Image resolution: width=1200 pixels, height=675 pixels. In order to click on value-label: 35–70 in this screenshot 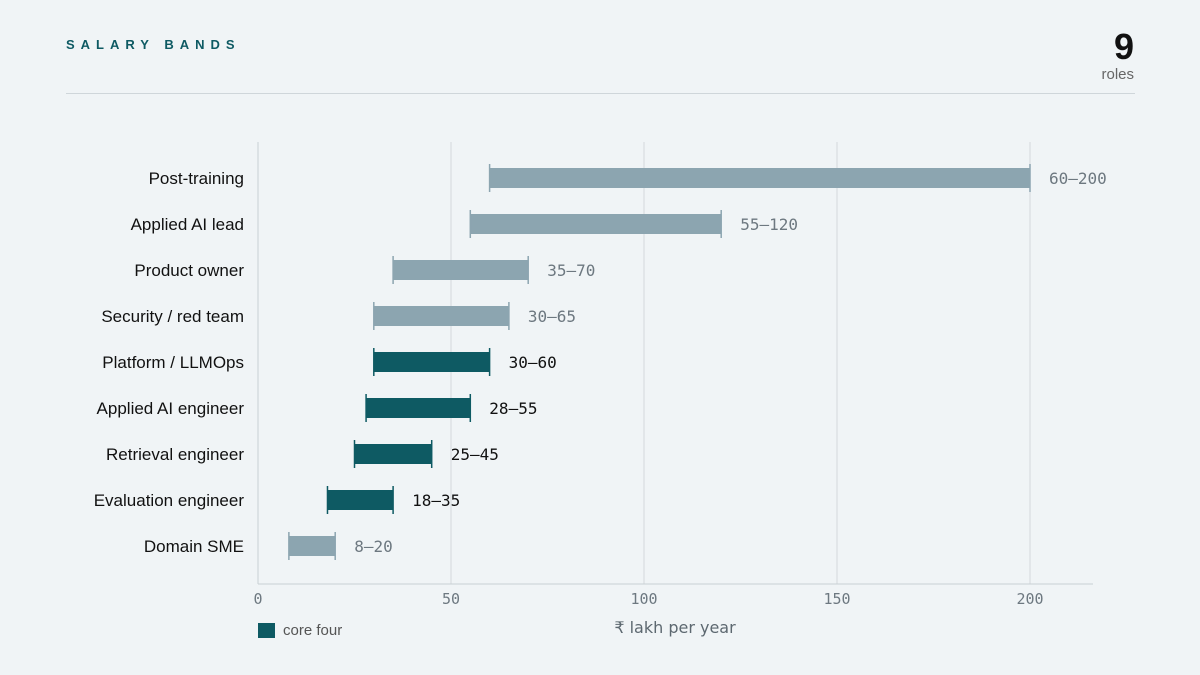, I will do `click(571, 270)`.